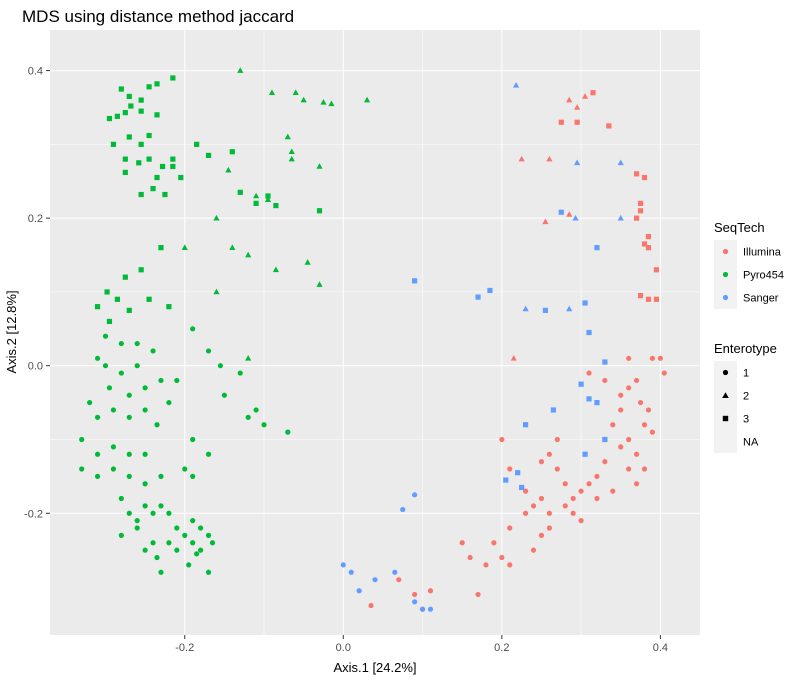 The image size is (800, 680). I want to click on legend-label-pyro454: Pyro454, so click(763, 276).